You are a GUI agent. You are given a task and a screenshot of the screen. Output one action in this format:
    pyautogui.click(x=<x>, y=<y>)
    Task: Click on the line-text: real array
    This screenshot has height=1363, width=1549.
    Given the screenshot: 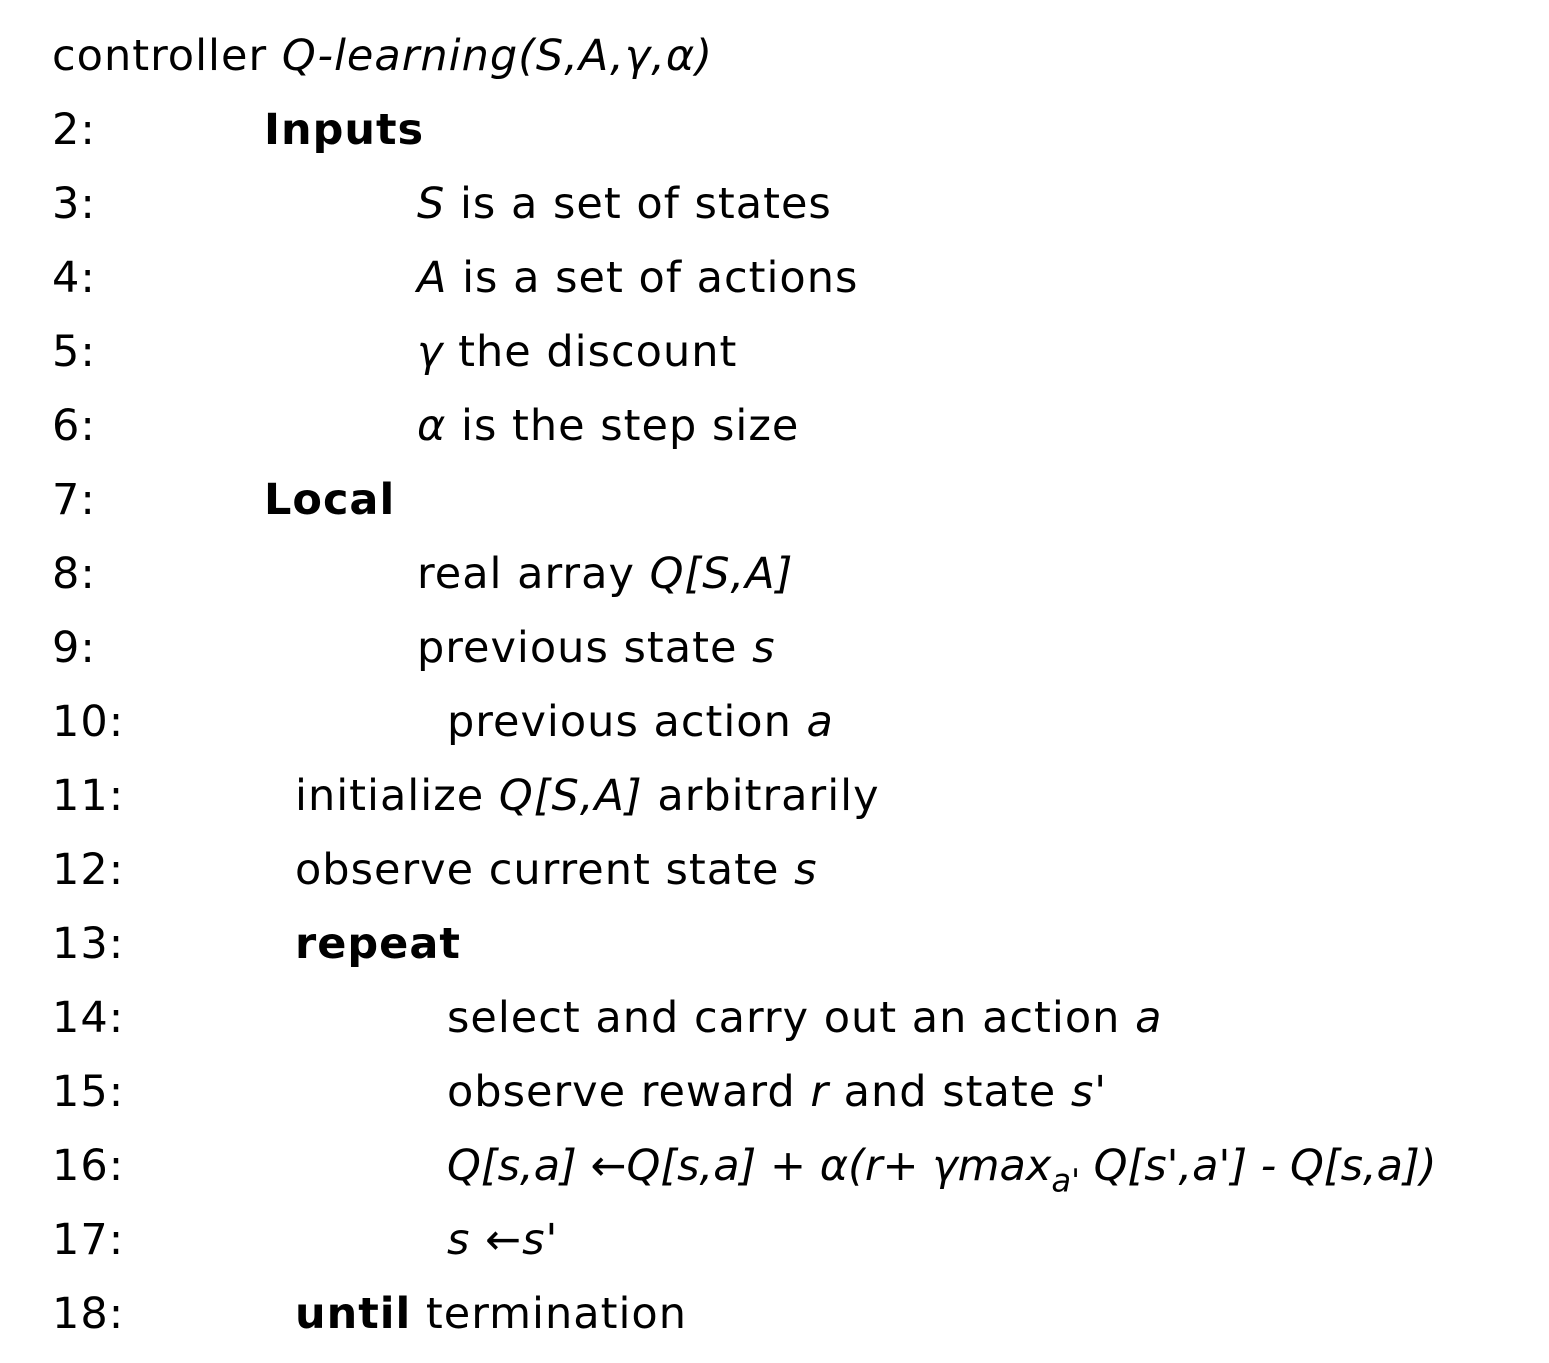 What is the action you would take?
    pyautogui.click(x=533, y=574)
    